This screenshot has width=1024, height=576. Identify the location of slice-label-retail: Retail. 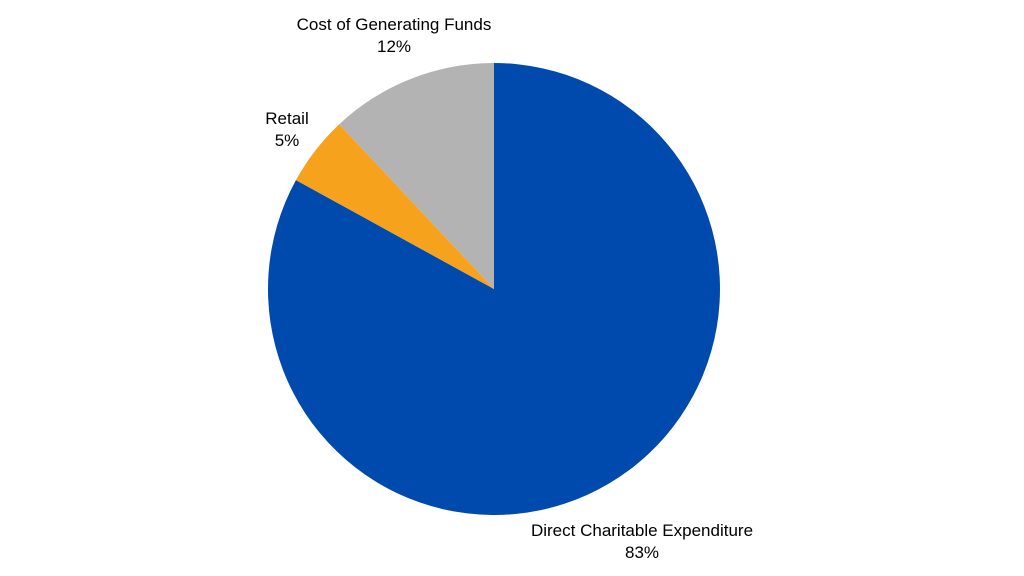
(286, 118).